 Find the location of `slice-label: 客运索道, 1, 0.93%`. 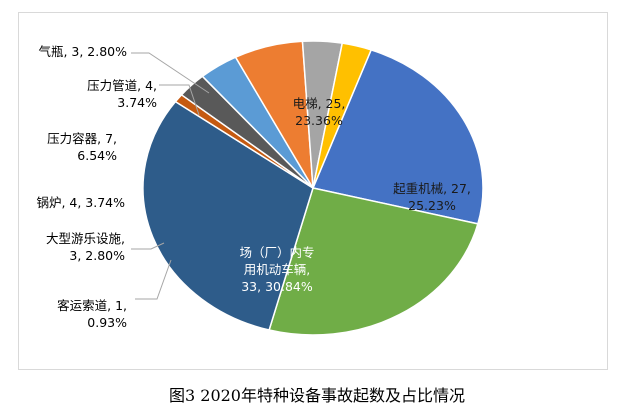

slice-label: 客运索道, 1, 0.93% is located at coordinates (92, 314).